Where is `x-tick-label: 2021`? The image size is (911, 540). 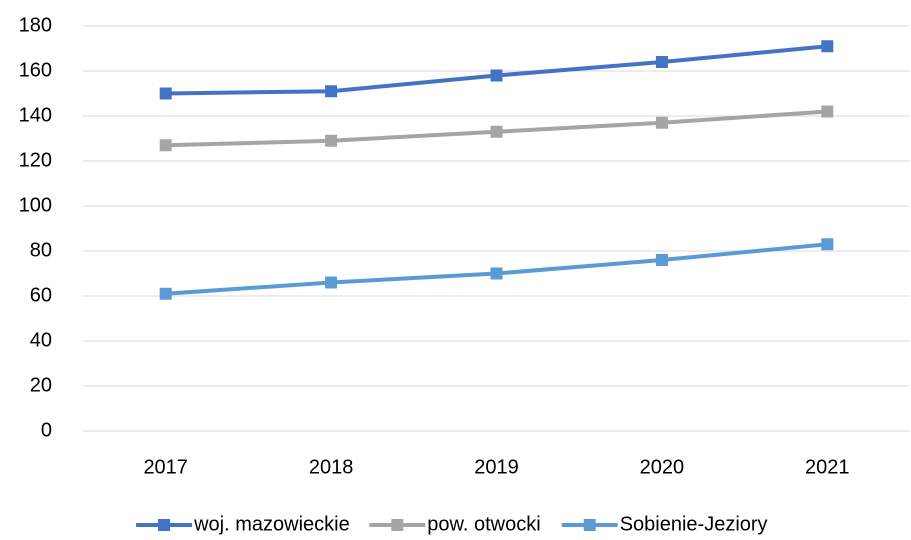
x-tick-label: 2021 is located at coordinates (827, 467).